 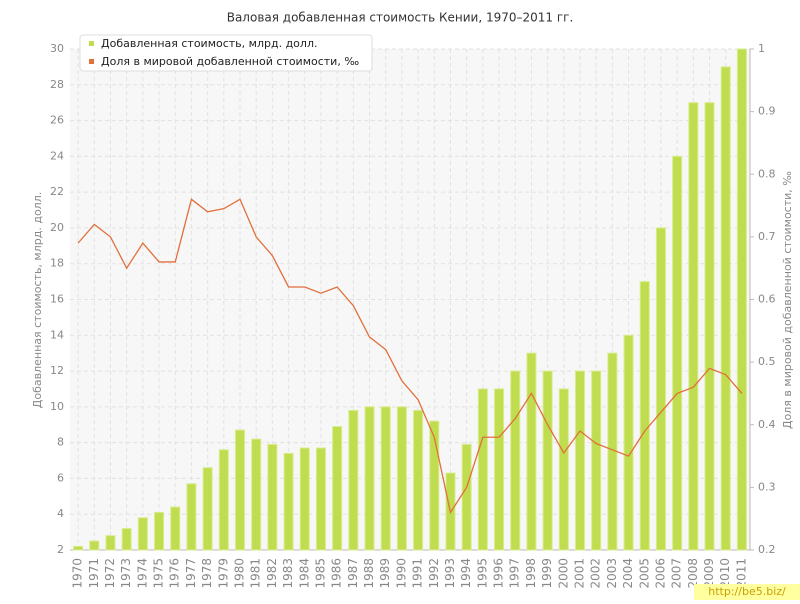 I want to click on x-tick-label: 1975, so click(x=159, y=573).